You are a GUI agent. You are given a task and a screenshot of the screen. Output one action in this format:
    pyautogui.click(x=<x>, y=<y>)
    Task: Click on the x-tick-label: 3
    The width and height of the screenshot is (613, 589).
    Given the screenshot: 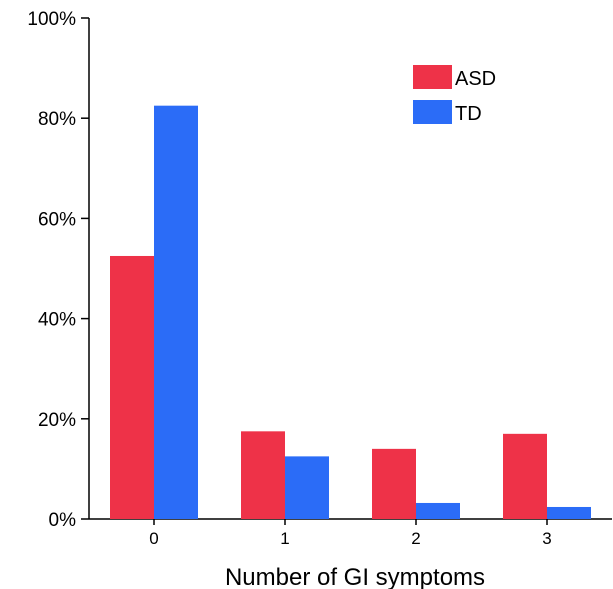 What is the action you would take?
    pyautogui.click(x=546, y=538)
    